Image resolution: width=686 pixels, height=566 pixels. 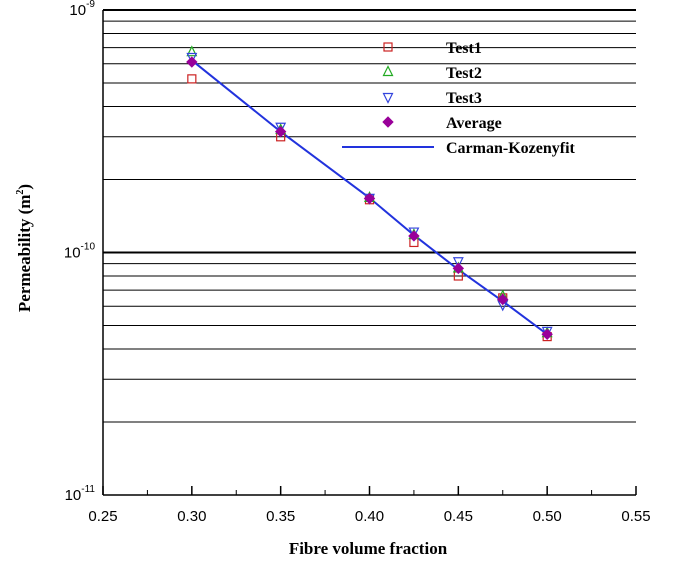 What do you see at coordinates (388, 98) in the screenshot?
I see `legend-swatch-test3` at bounding box center [388, 98].